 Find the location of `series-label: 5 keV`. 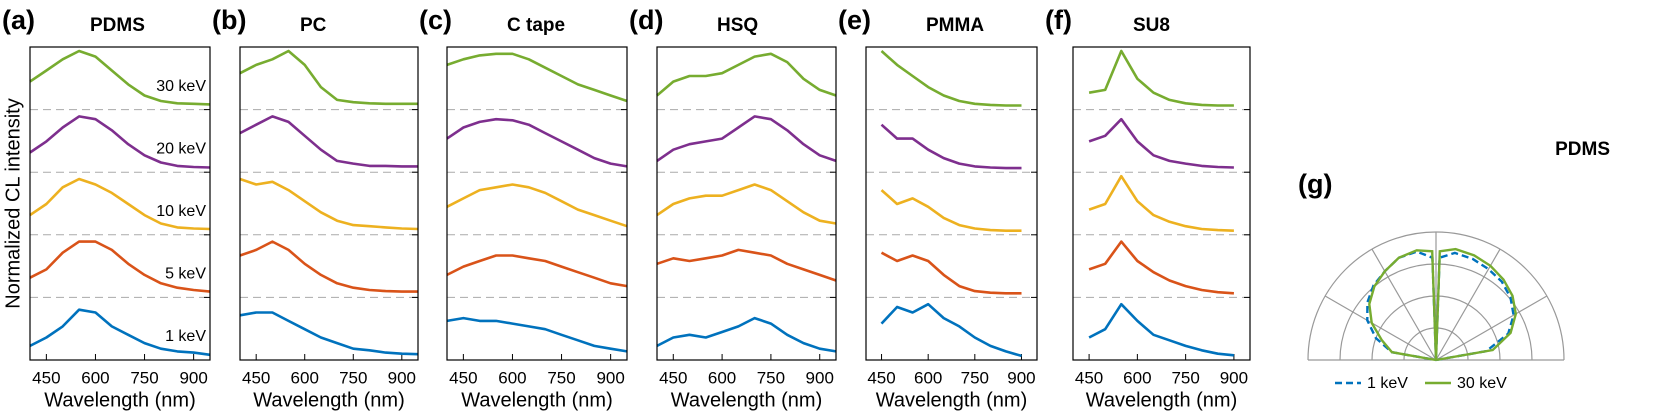

series-label: 5 keV is located at coordinates (185, 274).